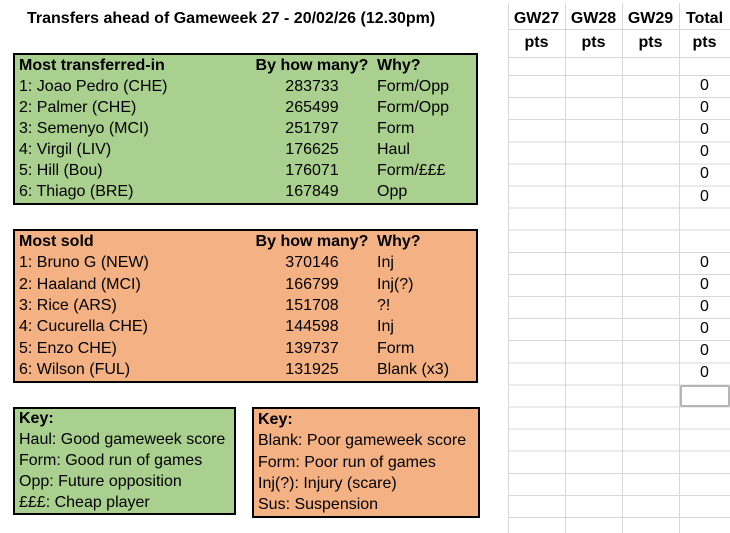  Describe the element at coordinates (384, 305) in the screenshot. I see `why-cell: ?!` at that location.